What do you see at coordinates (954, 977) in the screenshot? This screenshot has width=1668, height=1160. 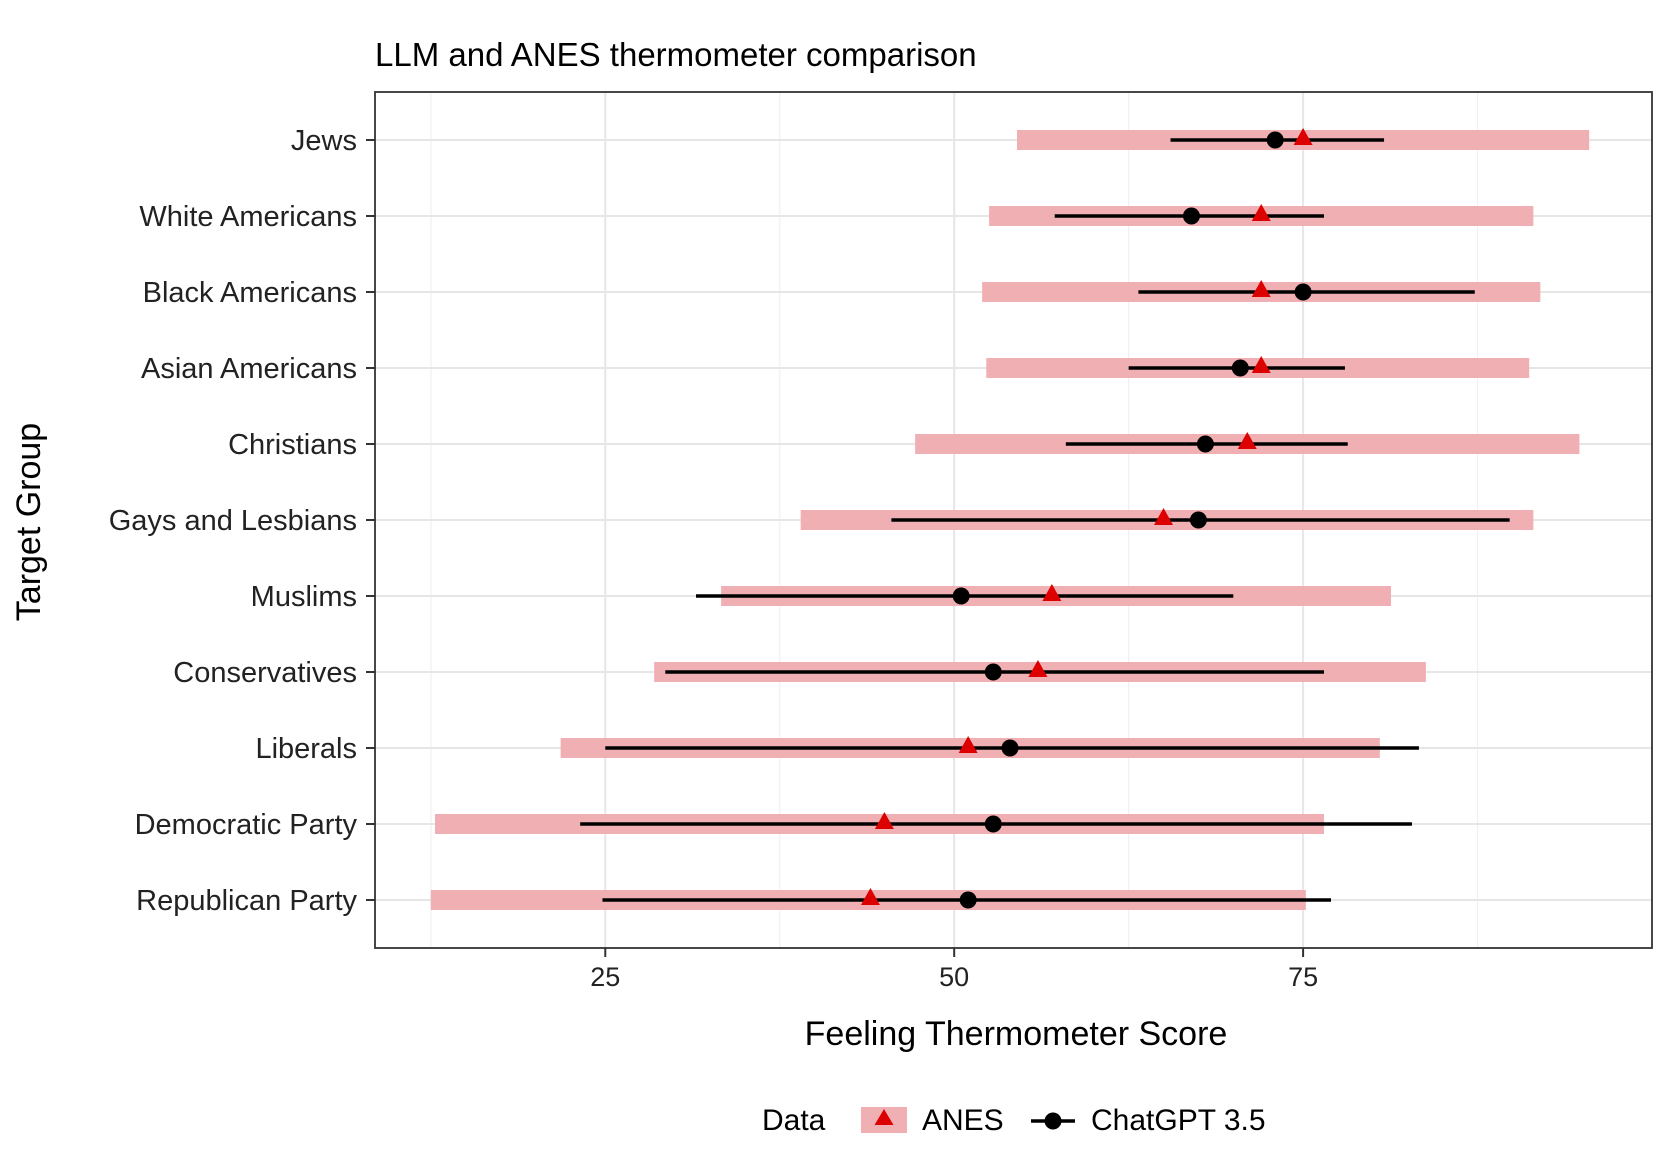 I see `x-tick-label: 50` at bounding box center [954, 977].